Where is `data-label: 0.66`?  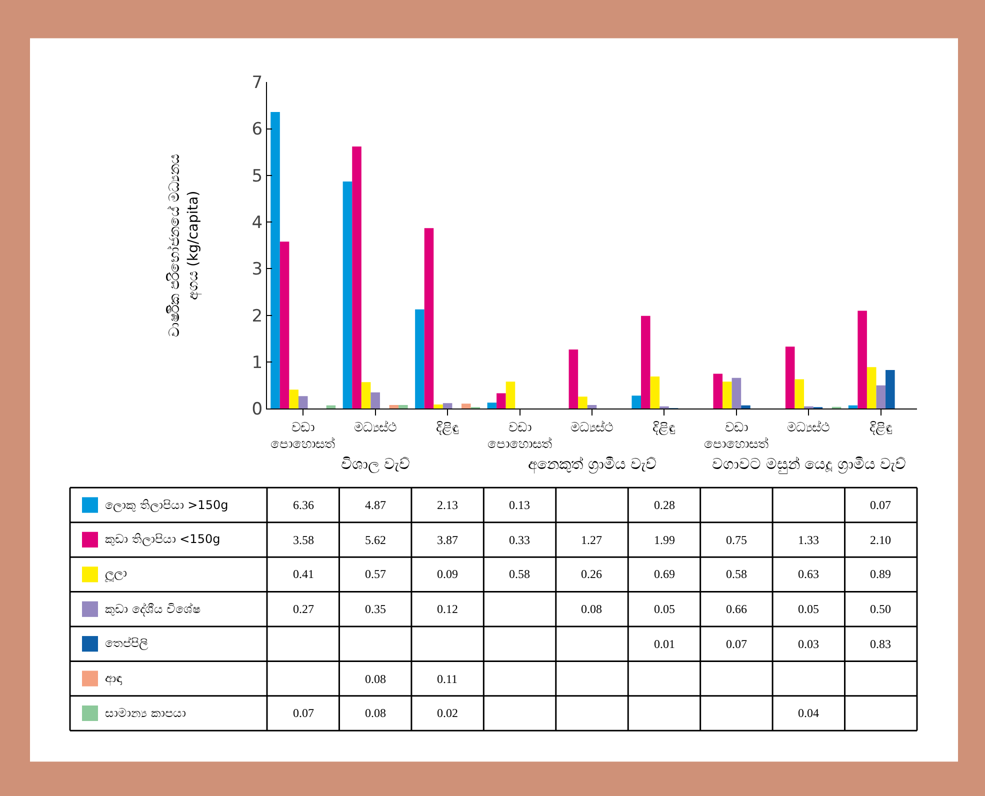 data-label: 0.66 is located at coordinates (736, 609).